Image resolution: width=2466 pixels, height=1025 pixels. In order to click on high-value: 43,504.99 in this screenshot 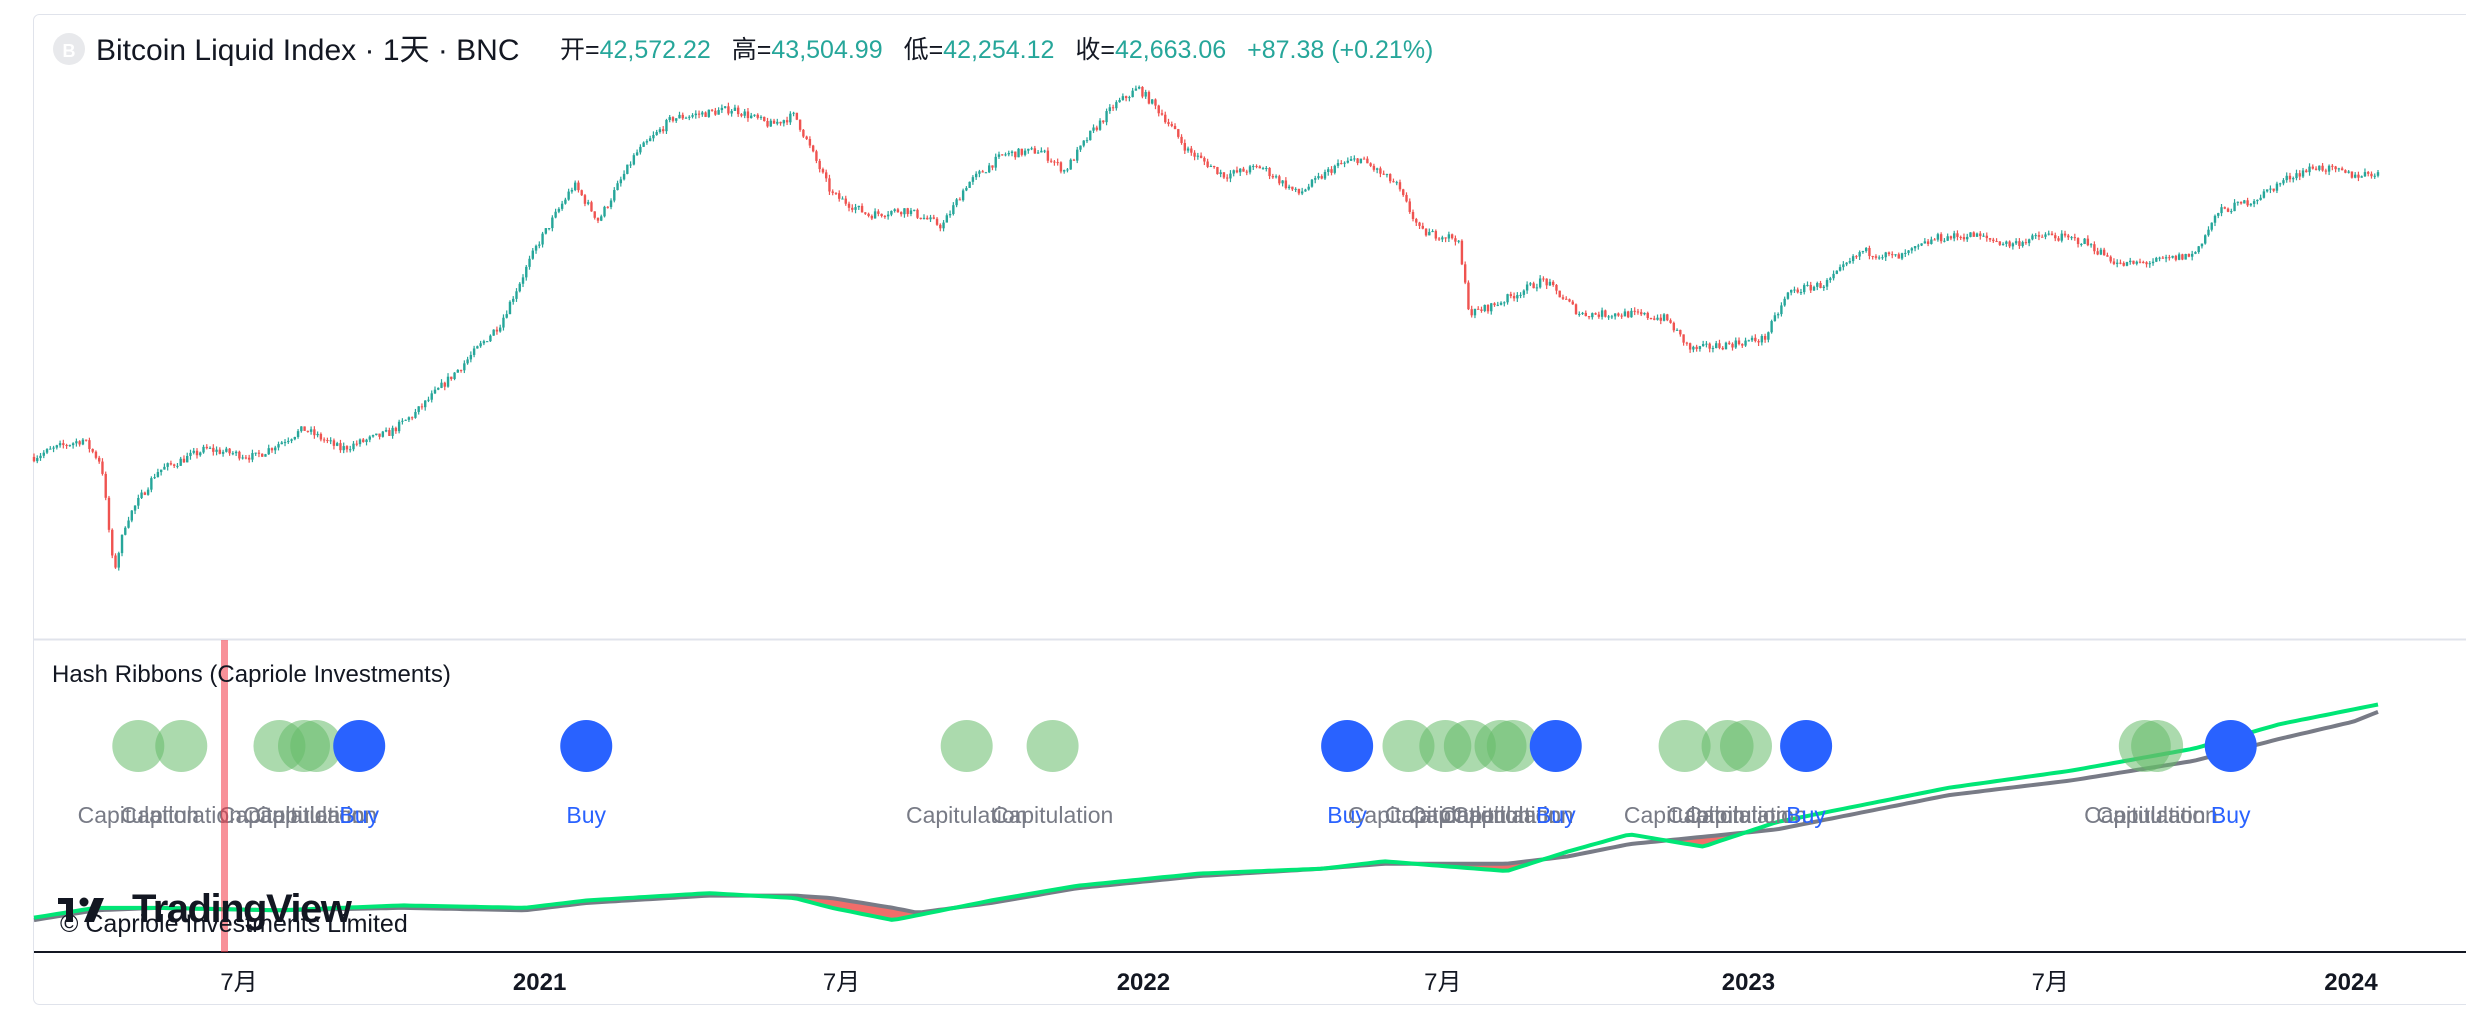, I will do `click(826, 50)`.